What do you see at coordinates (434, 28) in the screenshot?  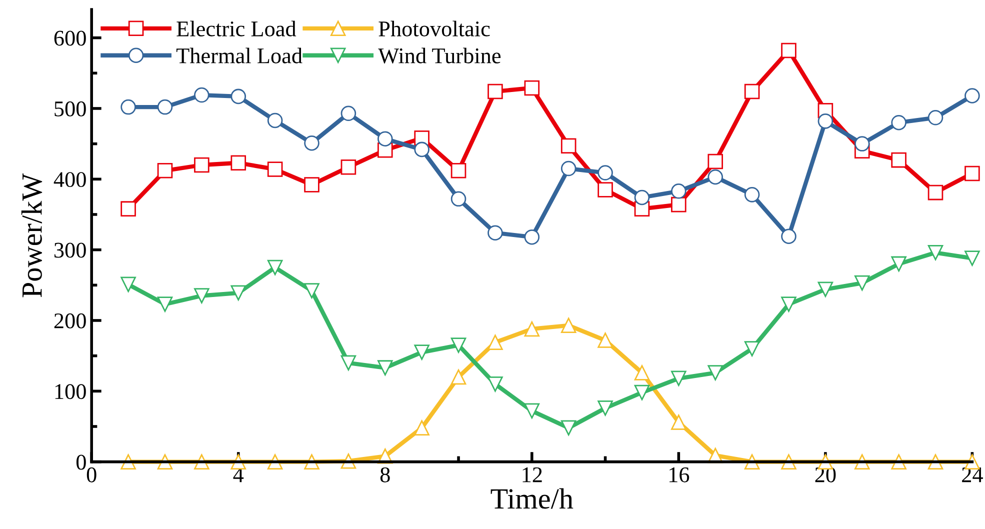 I see `legend-label: Photovoltaic` at bounding box center [434, 28].